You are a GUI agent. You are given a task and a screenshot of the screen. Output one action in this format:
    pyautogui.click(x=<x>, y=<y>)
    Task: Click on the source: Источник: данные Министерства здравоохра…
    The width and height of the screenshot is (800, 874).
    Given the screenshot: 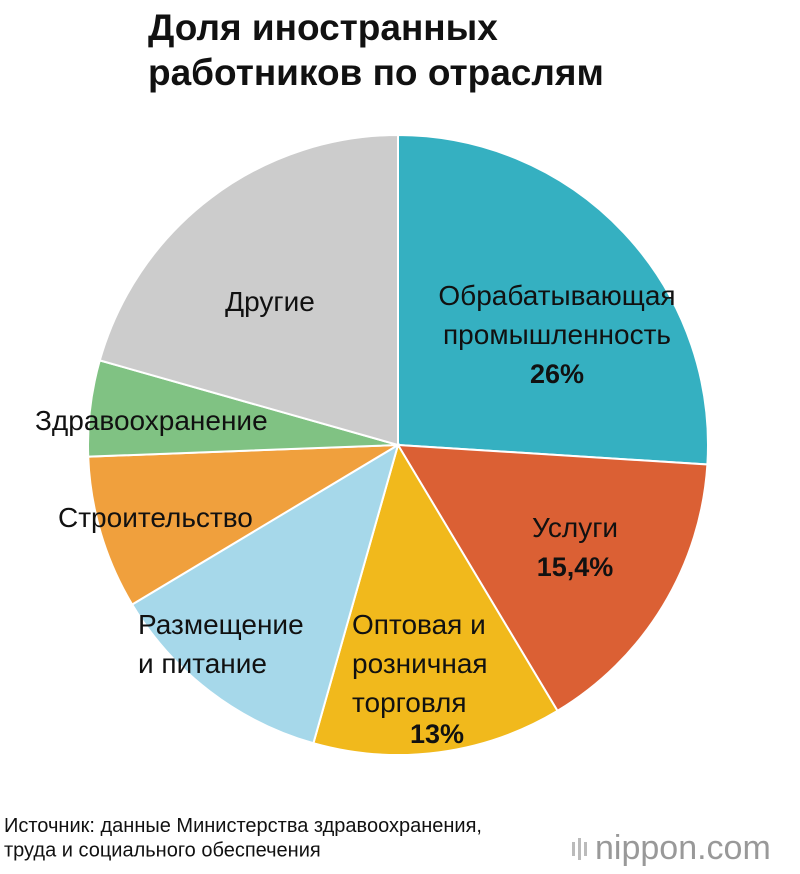 What is the action you would take?
    pyautogui.click(x=243, y=838)
    